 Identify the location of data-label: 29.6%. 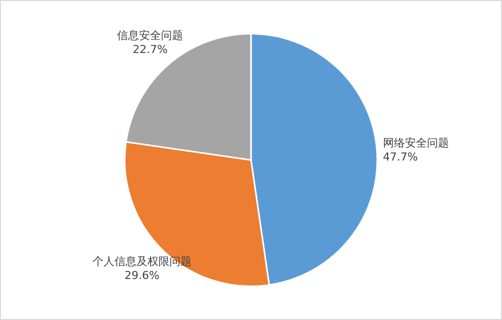
(142, 275).